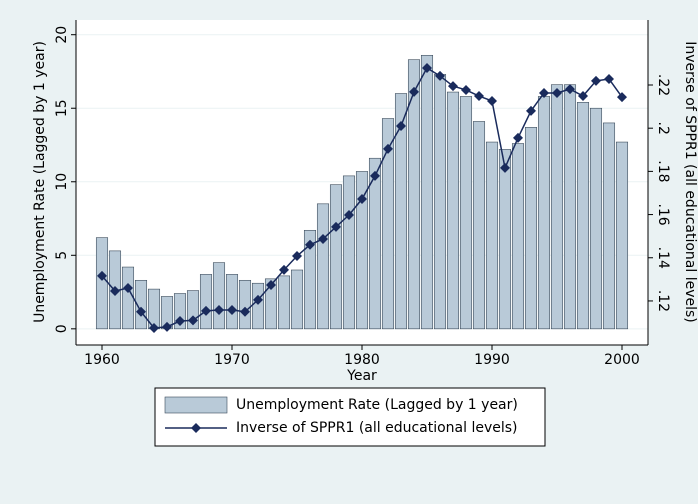 The image size is (698, 504). What do you see at coordinates (663, 301) in the screenshot?
I see `y2-tick-label: .12` at bounding box center [663, 301].